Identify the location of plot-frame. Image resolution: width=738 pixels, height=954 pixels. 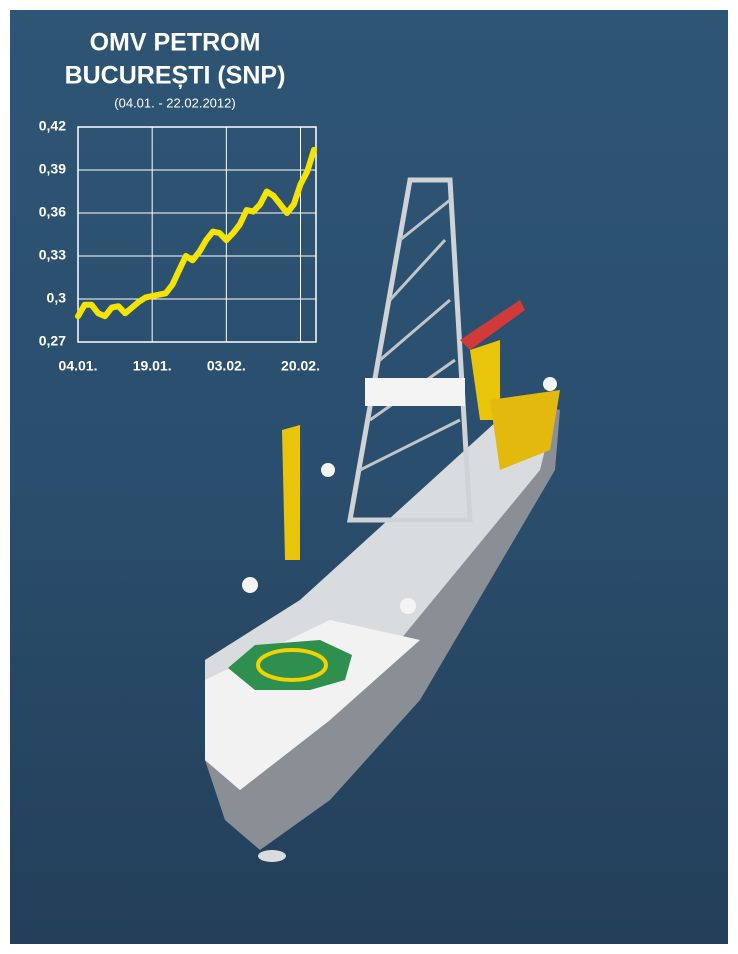
(197, 234).